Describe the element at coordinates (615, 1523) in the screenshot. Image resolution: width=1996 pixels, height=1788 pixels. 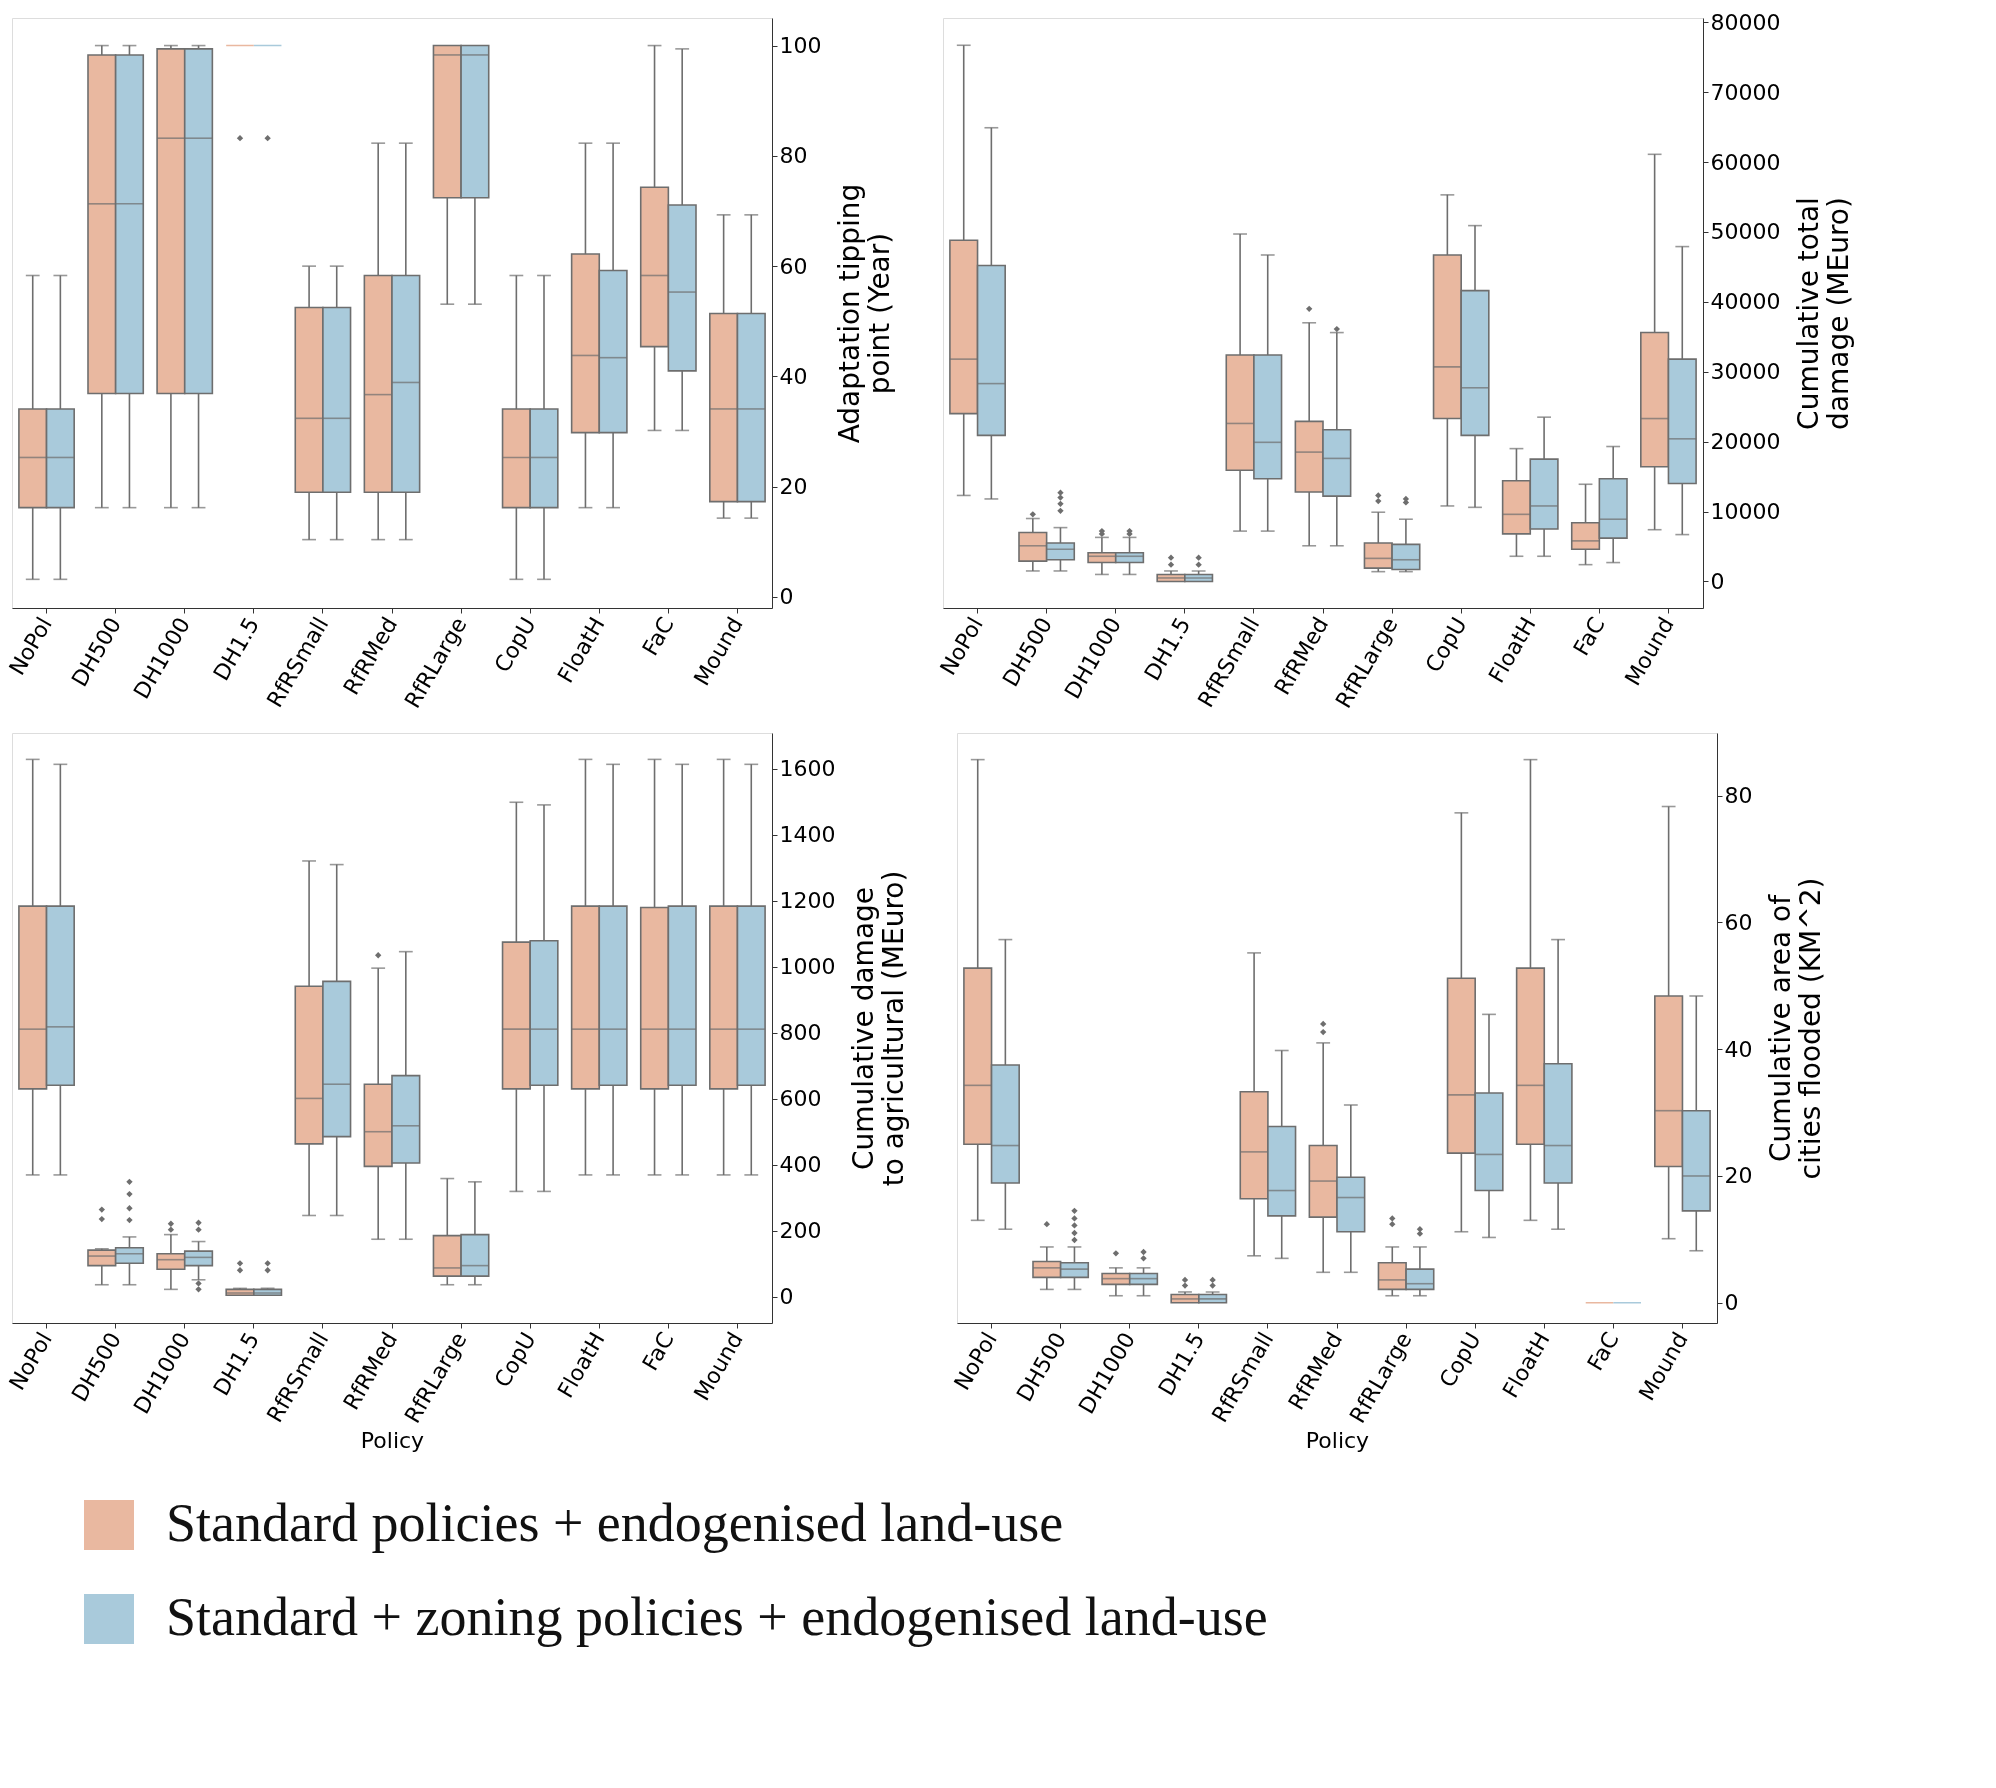
I see `legend-label: Standard policies + endogenised land-use` at that location.